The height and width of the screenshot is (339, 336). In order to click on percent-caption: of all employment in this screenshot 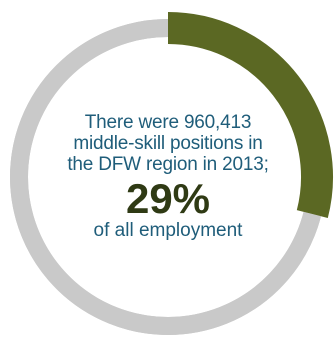, I will do `click(168, 230)`.